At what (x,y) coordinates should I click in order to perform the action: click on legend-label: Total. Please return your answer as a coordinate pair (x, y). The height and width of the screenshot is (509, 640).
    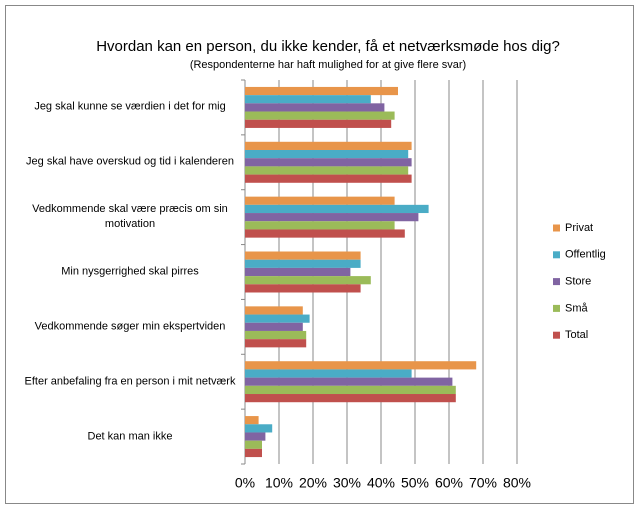
    Looking at the image, I should click on (576, 335).